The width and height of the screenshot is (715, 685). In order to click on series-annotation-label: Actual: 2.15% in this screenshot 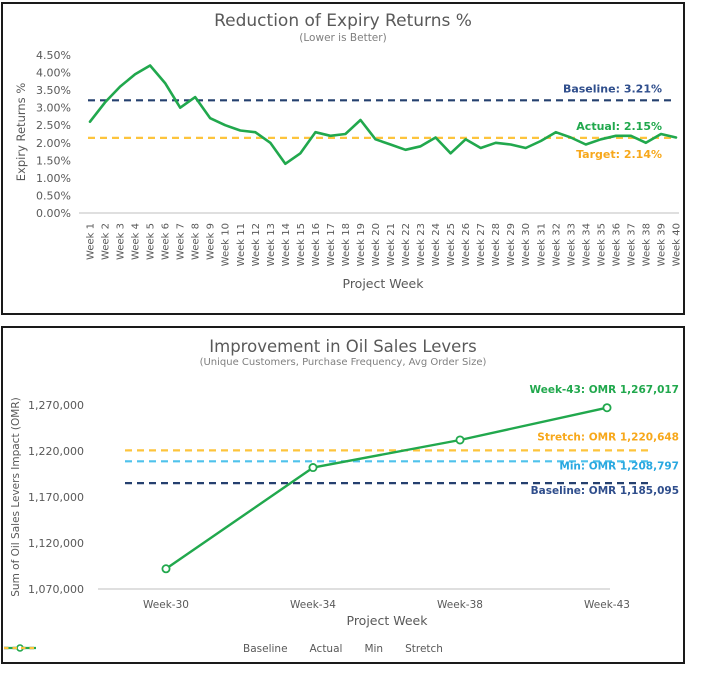, I will do `click(619, 126)`.